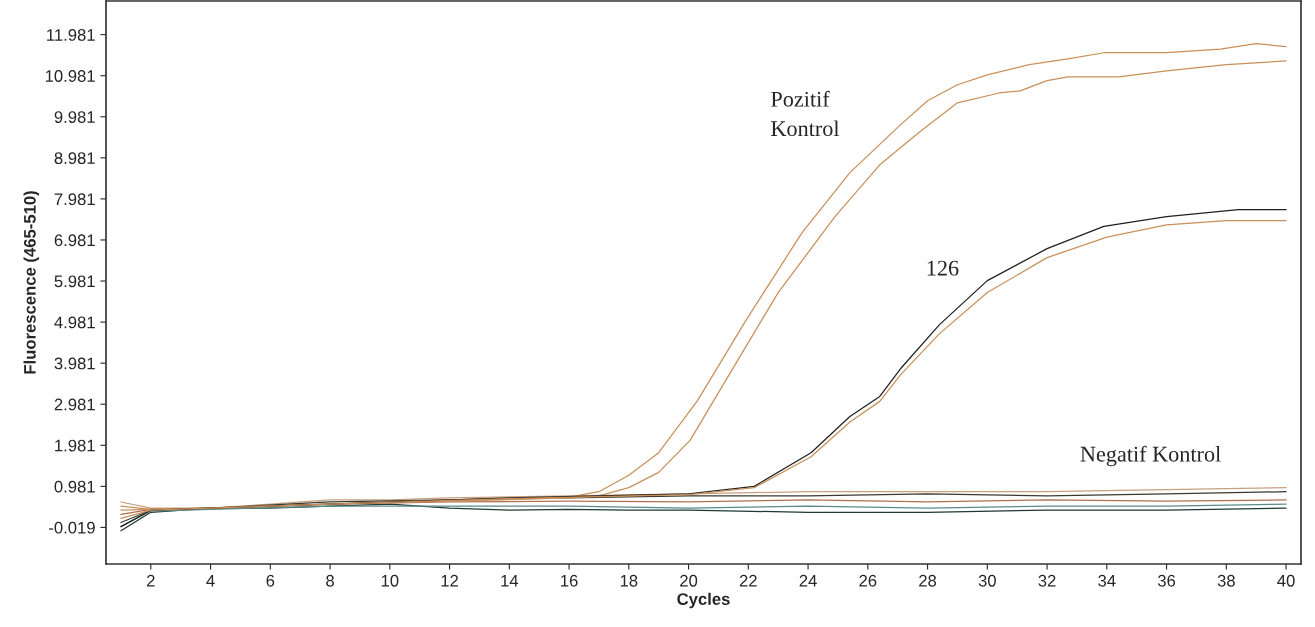 The height and width of the screenshot is (627, 1315). Describe the element at coordinates (74, 322) in the screenshot. I see `y-tick-label: 4.981` at that location.